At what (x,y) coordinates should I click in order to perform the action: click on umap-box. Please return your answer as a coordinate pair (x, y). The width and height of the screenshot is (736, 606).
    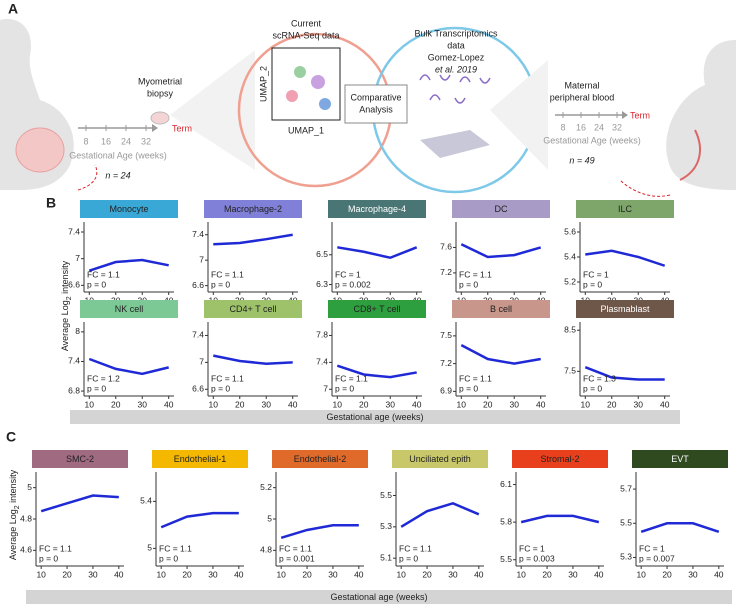
    Looking at the image, I should click on (306, 84).